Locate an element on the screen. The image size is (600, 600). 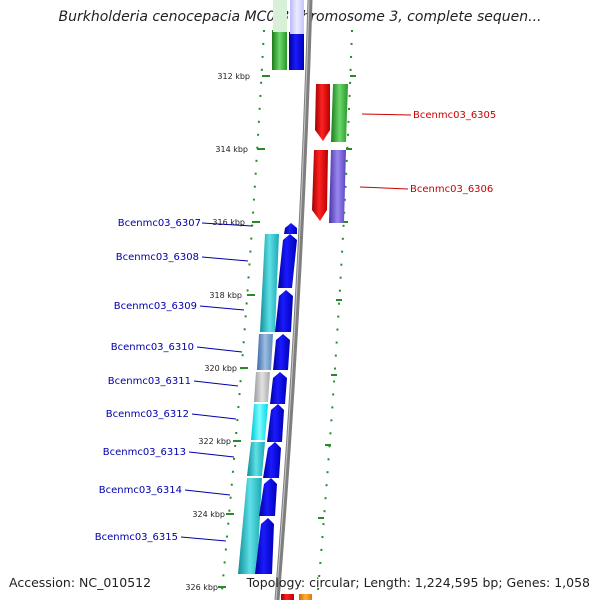
accession-text: Accession: NC_010512 is located at coordinates (80, 582).